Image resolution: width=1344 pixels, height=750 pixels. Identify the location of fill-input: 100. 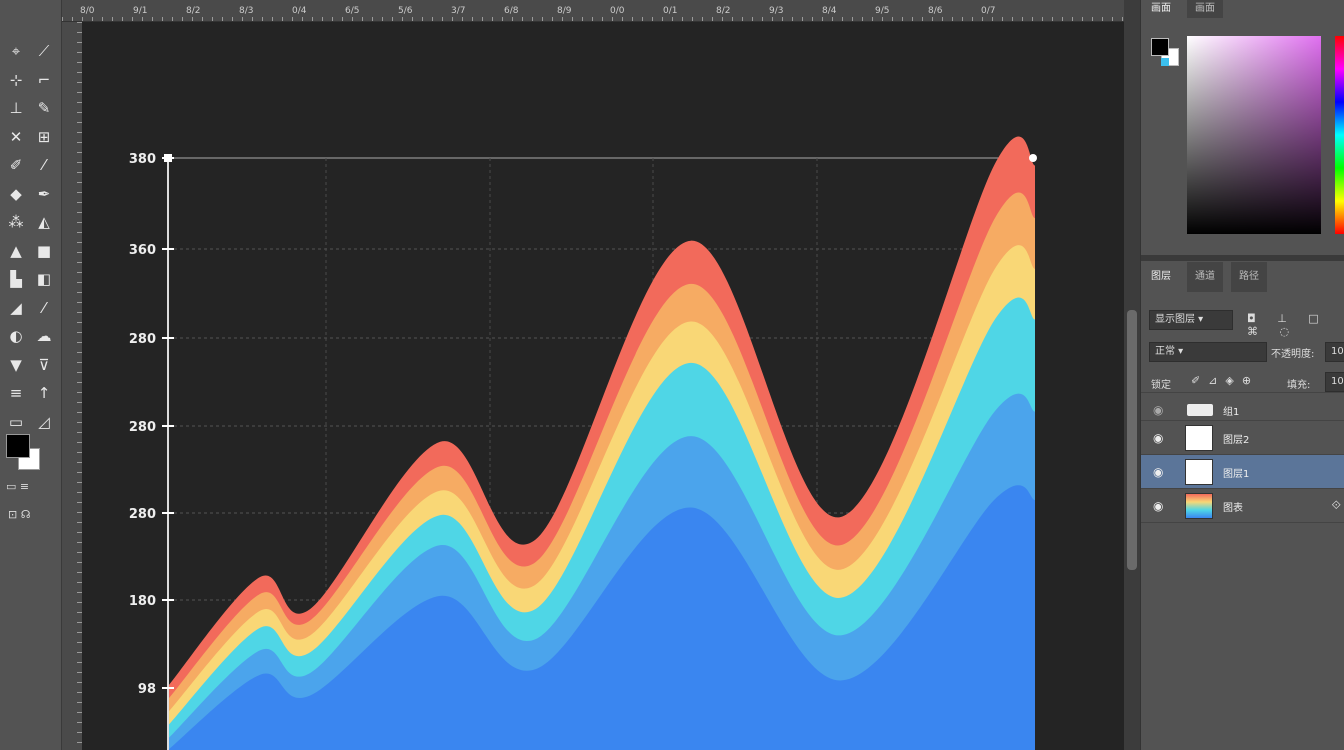
(1334, 382).